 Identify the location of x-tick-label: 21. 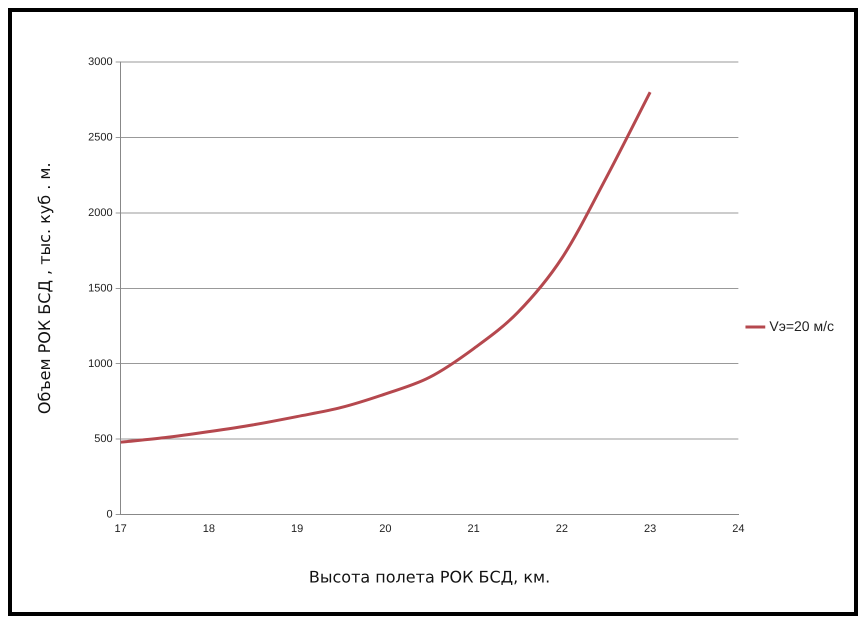
(474, 529).